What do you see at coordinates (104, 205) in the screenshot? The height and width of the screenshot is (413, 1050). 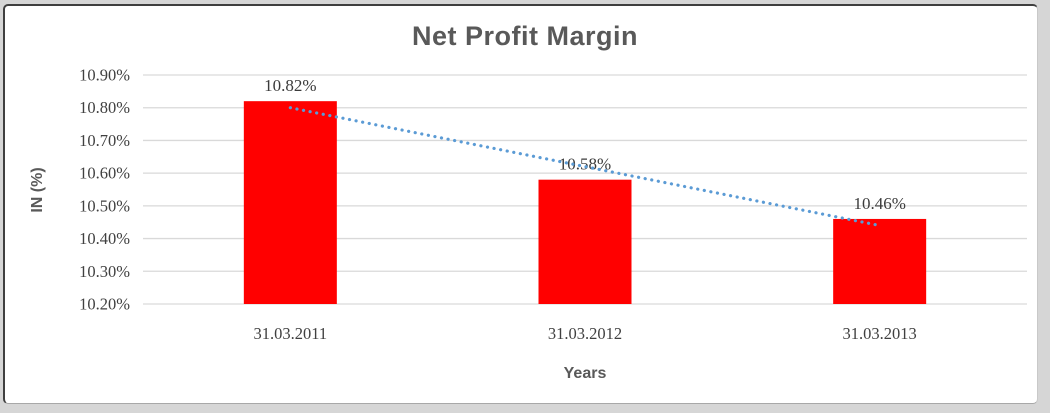 I see `y-tick-label: 10.50%` at bounding box center [104, 205].